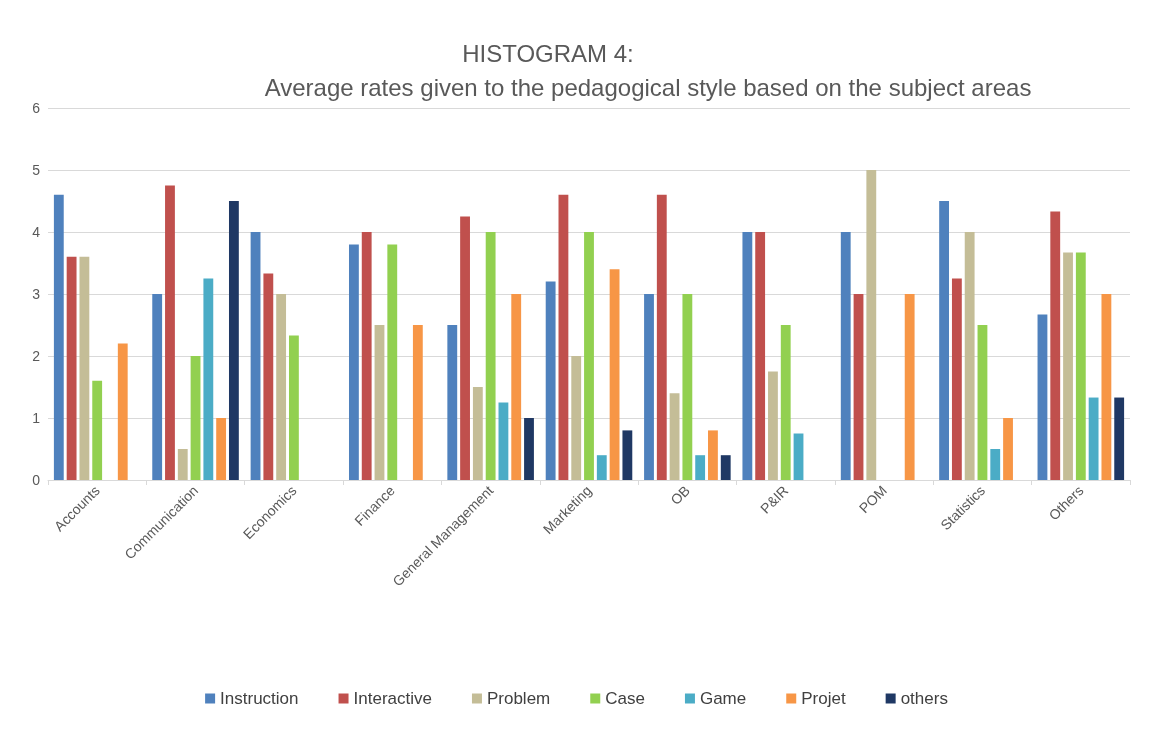 The image size is (1153, 730). Describe the element at coordinates (680, 495) in the screenshot. I see `x-tick-label: OB` at that location.